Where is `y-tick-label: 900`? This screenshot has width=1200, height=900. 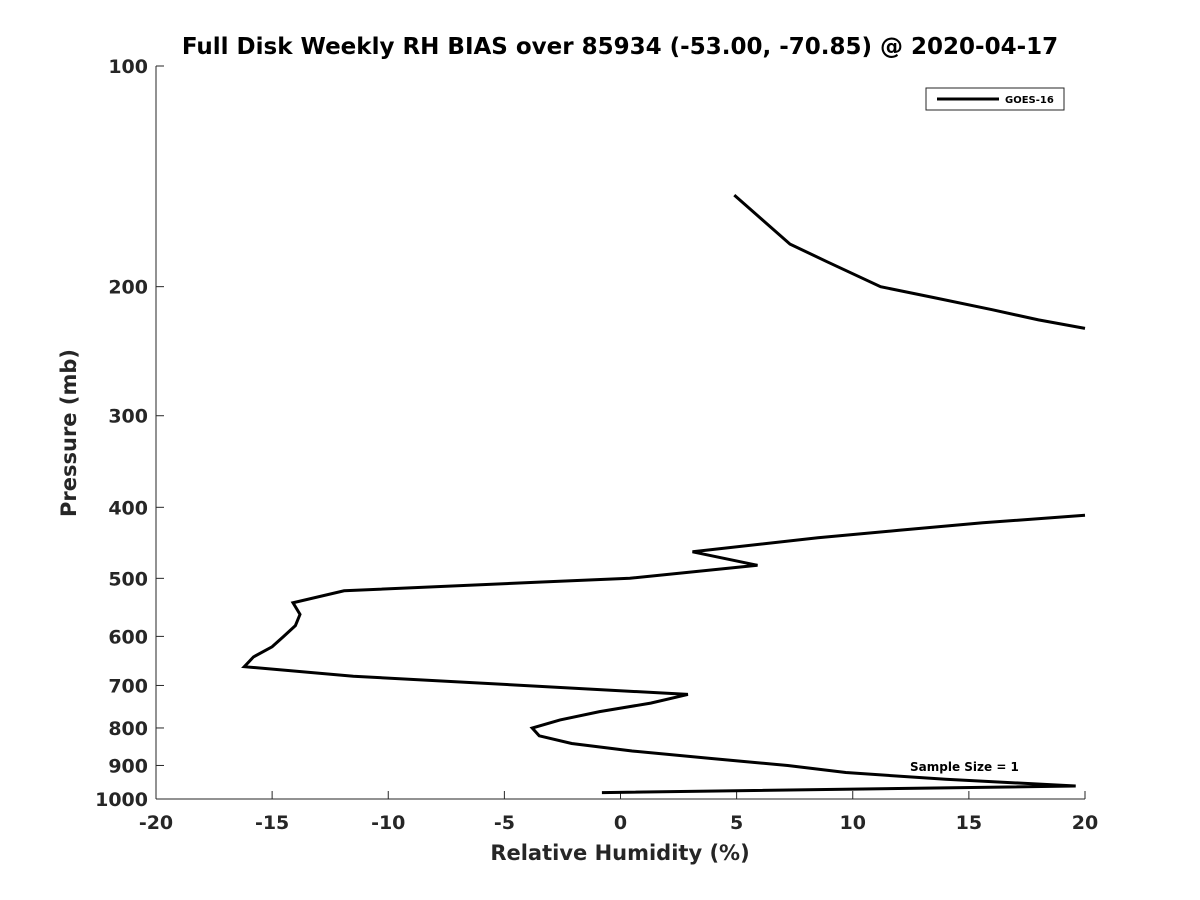 y-tick-label: 900 is located at coordinates (128, 766).